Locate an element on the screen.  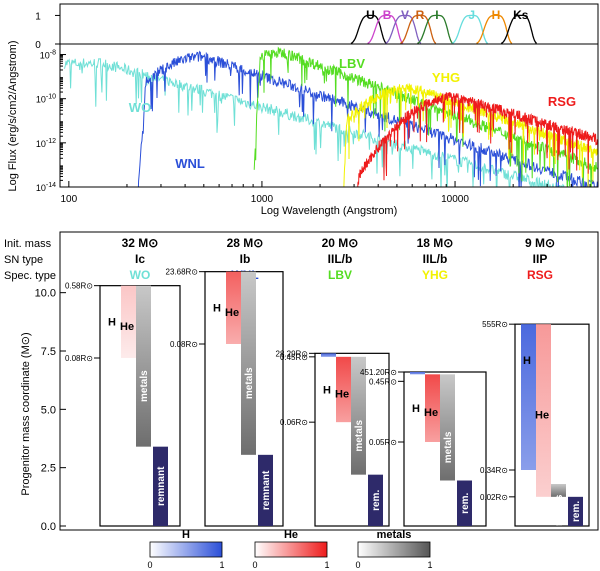
spectra-y-label: Log Flux (erg/s/cm2/Angstrom) is located at coordinates (13, 116).